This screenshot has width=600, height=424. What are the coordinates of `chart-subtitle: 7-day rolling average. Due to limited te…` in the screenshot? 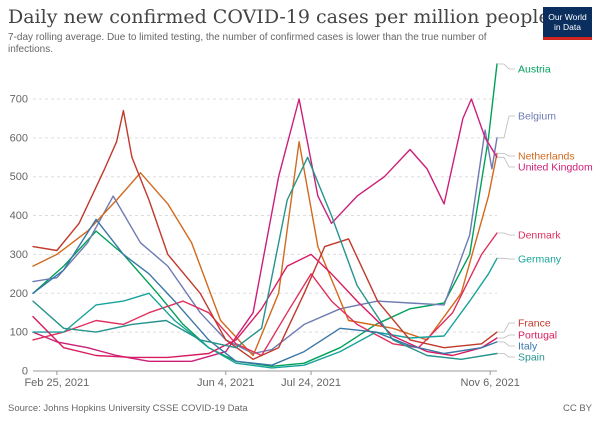 It's located at (247, 43).